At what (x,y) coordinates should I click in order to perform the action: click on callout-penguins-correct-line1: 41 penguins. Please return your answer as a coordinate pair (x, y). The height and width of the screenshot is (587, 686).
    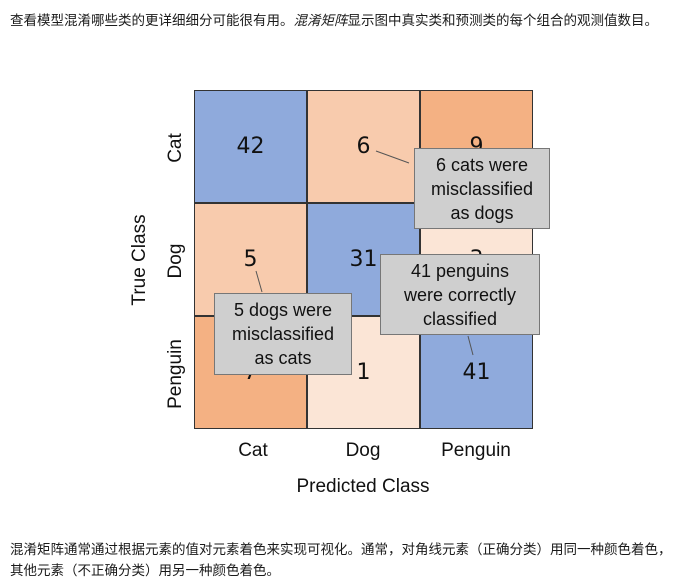
    Looking at the image, I should click on (460, 270).